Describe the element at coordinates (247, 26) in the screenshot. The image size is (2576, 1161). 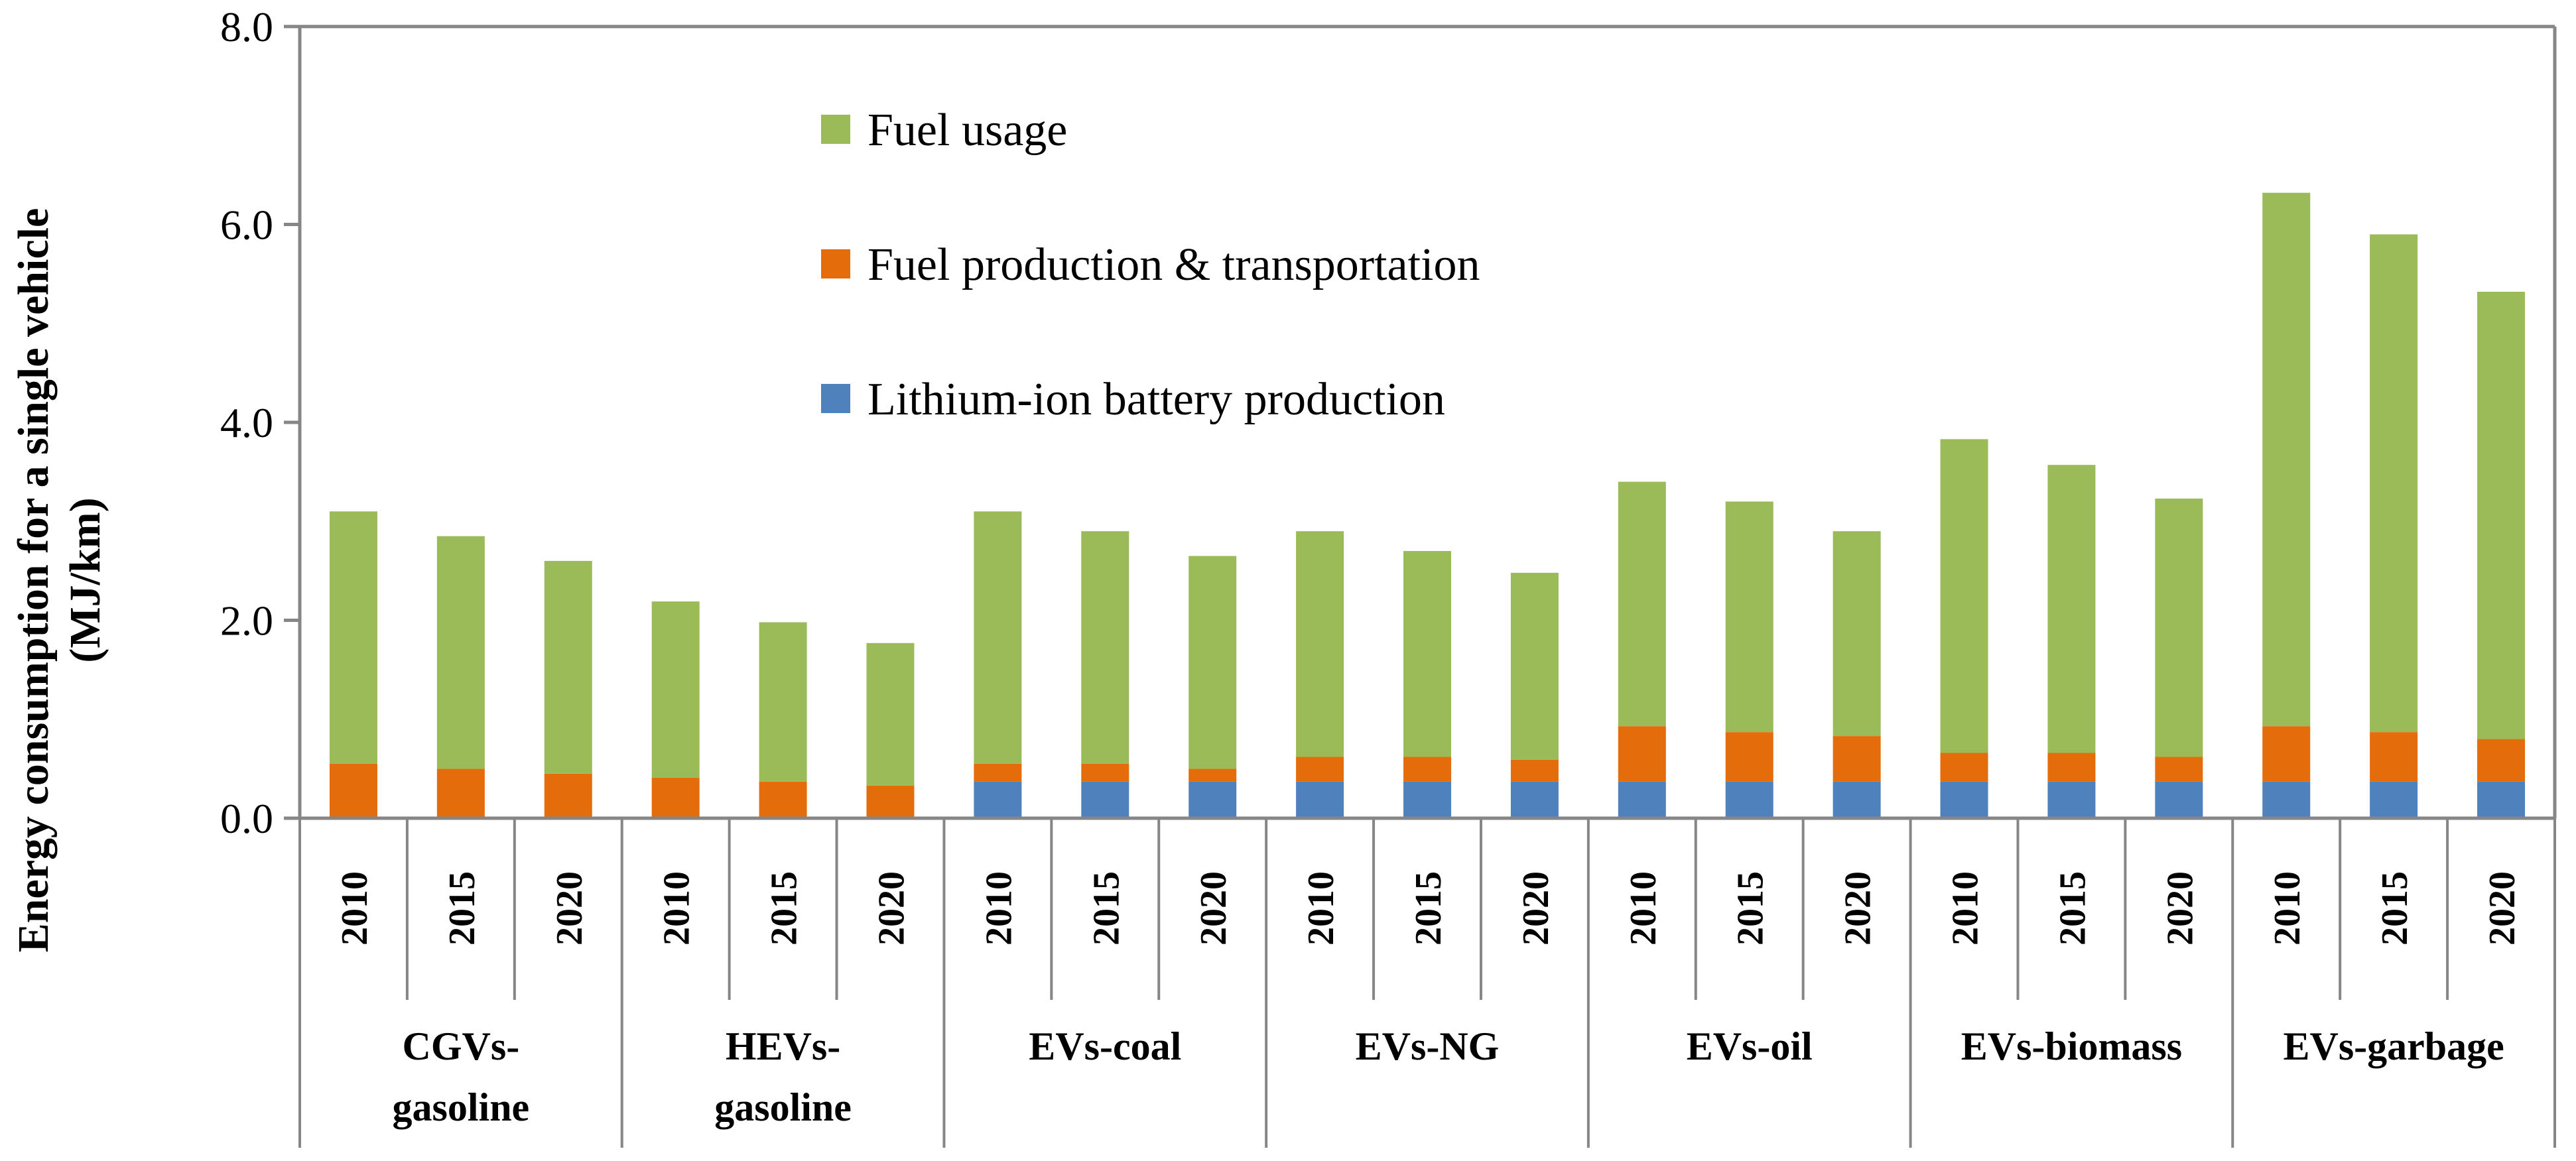
I see `y-tick-label: 8.0` at that location.